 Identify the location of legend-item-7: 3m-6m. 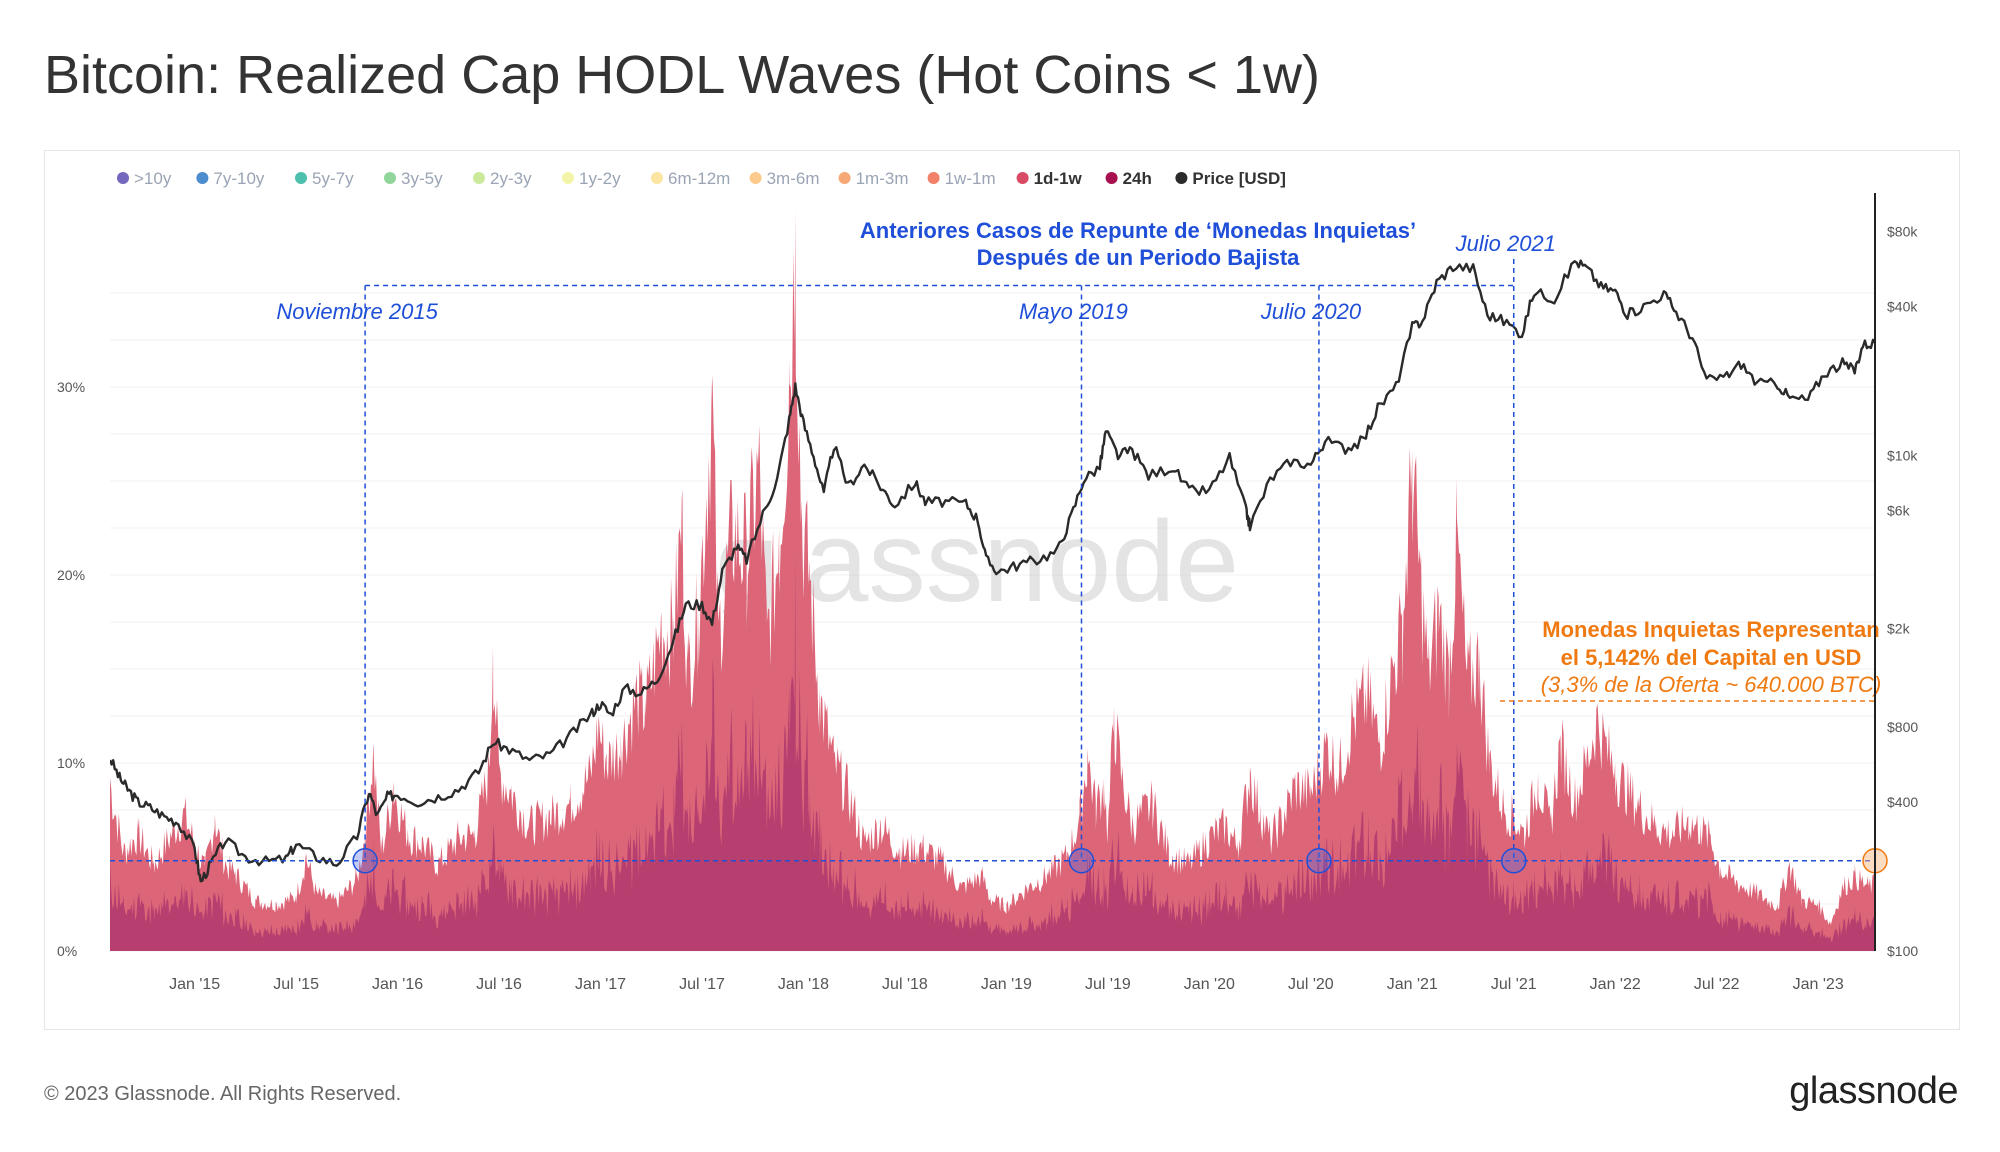
(784, 178).